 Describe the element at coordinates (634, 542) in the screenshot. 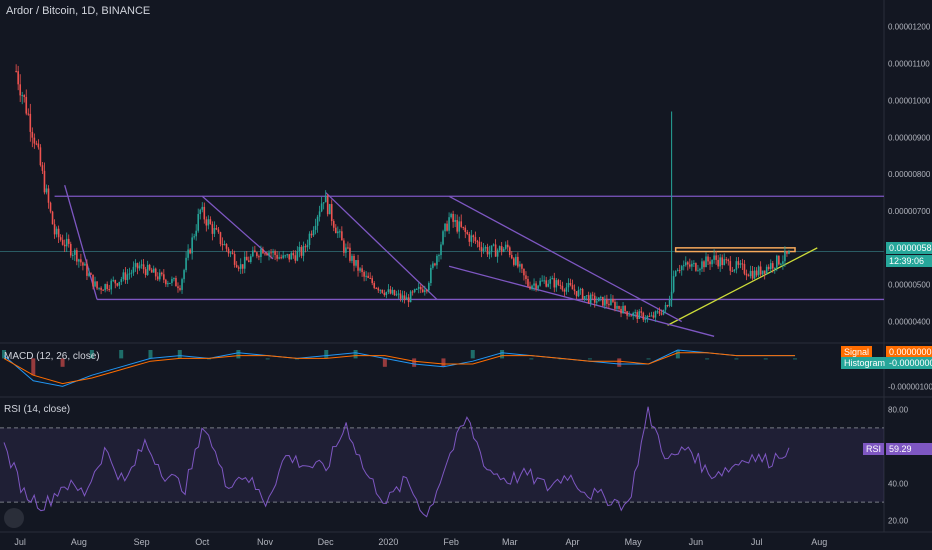

I see `time-tick-label: May` at that location.